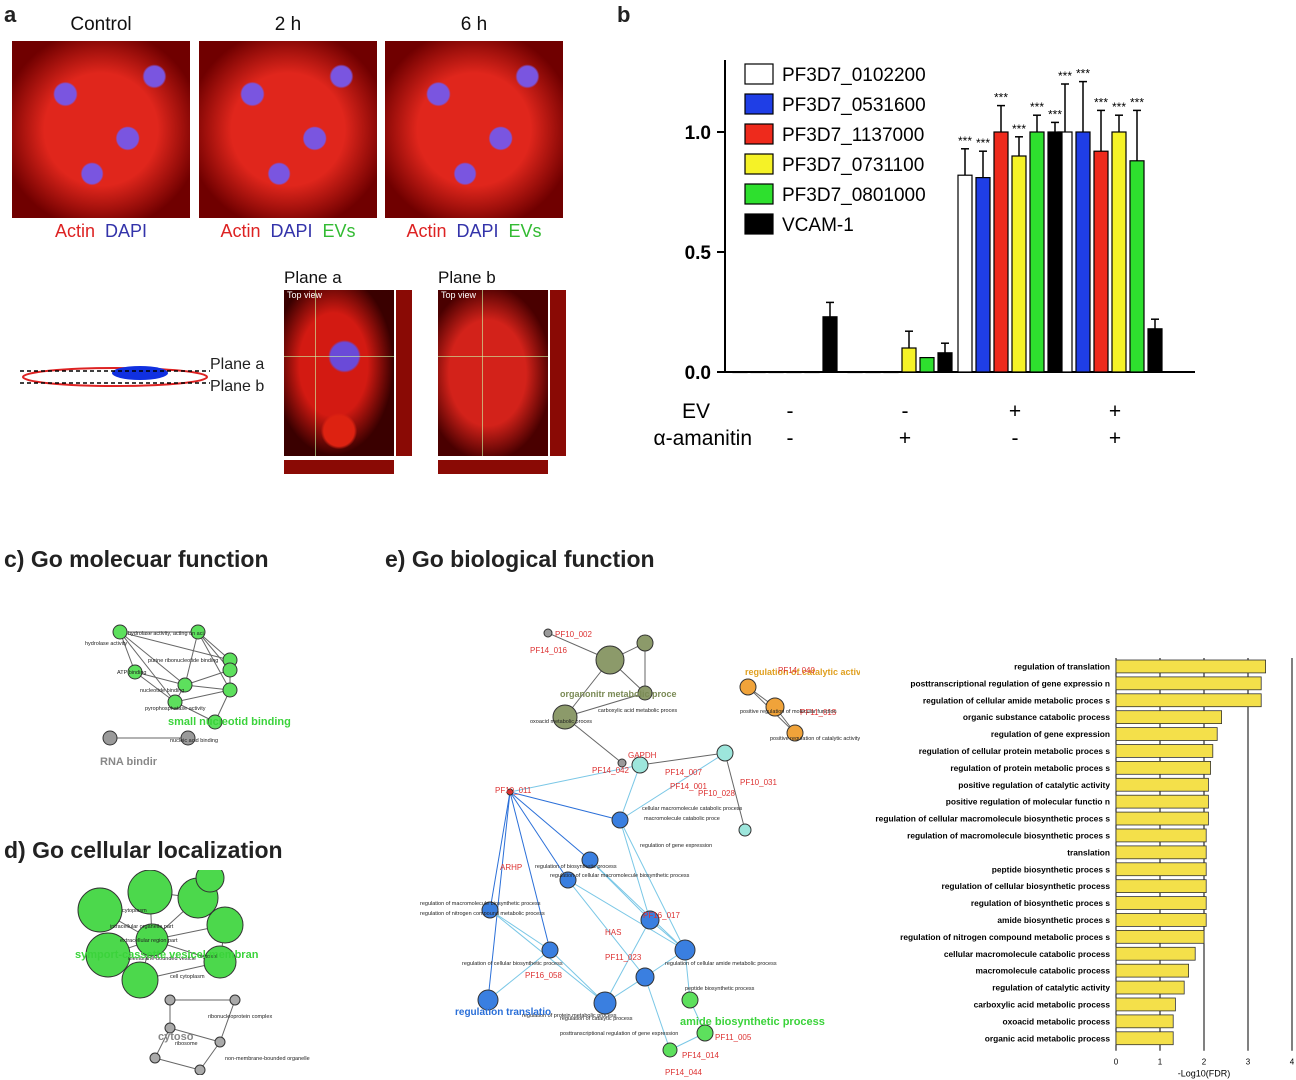 The image size is (1296, 1080). Describe the element at coordinates (288, 24) in the screenshot. I see `image-title: 2 h` at that location.